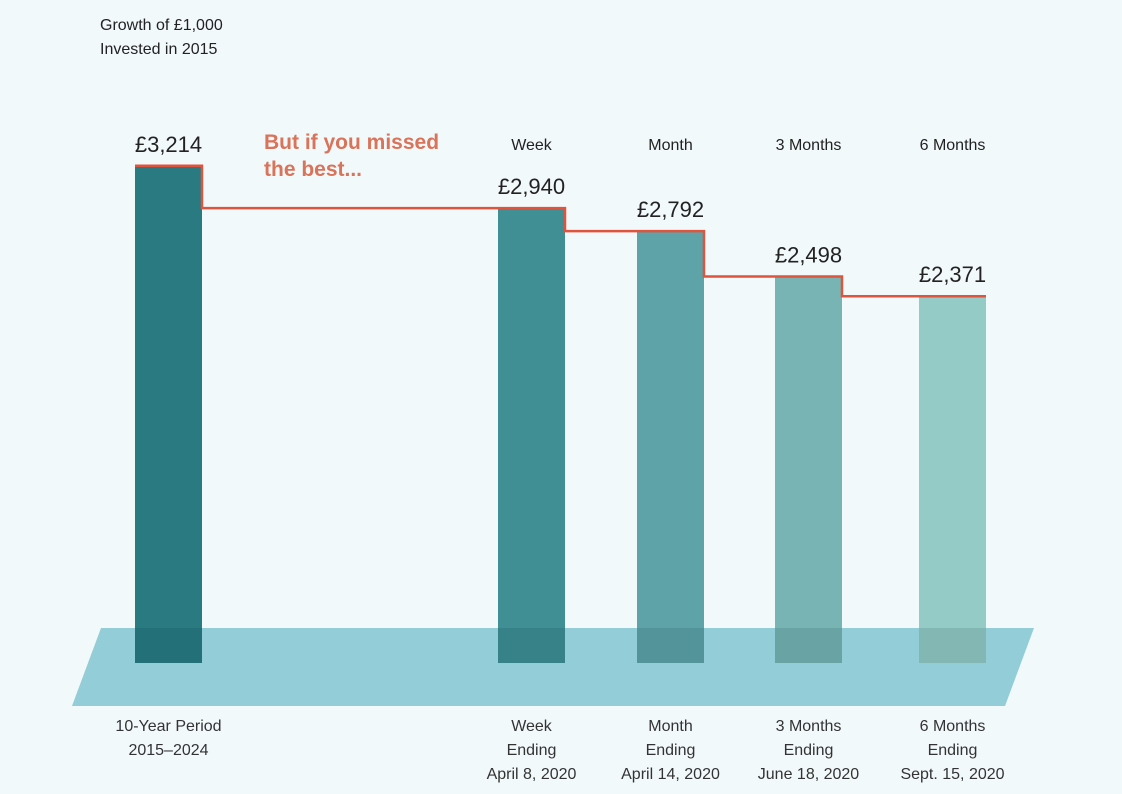 The height and width of the screenshot is (794, 1122). Describe the element at coordinates (532, 774) in the screenshot. I see `x-tick-label: April 8, 2020` at that location.